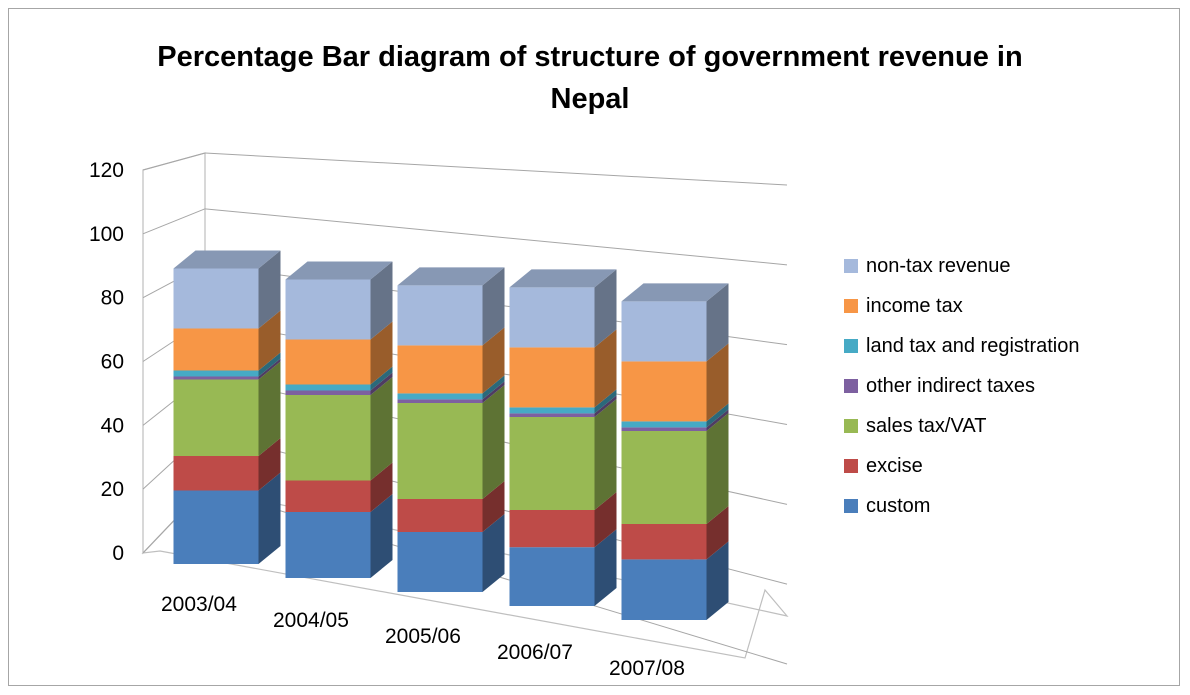 Image resolution: width=1190 pixels, height=695 pixels. What do you see at coordinates (973, 345) in the screenshot?
I see `legend-label: land tax and registration` at bounding box center [973, 345].